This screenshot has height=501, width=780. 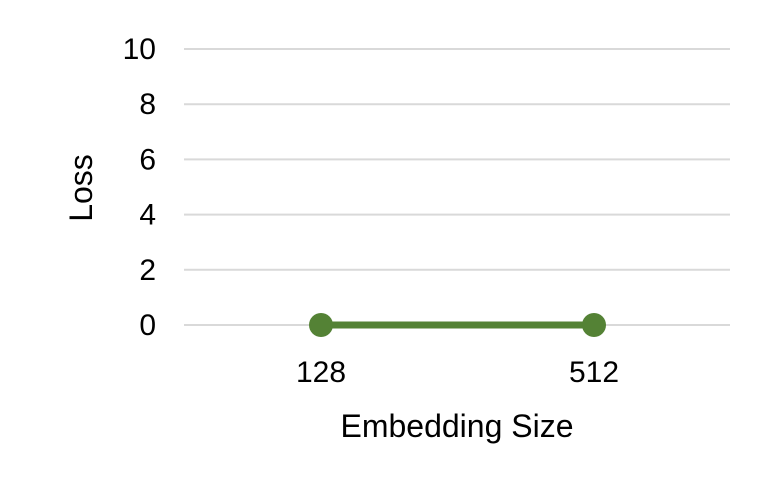 I want to click on y-tick-label: 10, so click(x=139, y=49).